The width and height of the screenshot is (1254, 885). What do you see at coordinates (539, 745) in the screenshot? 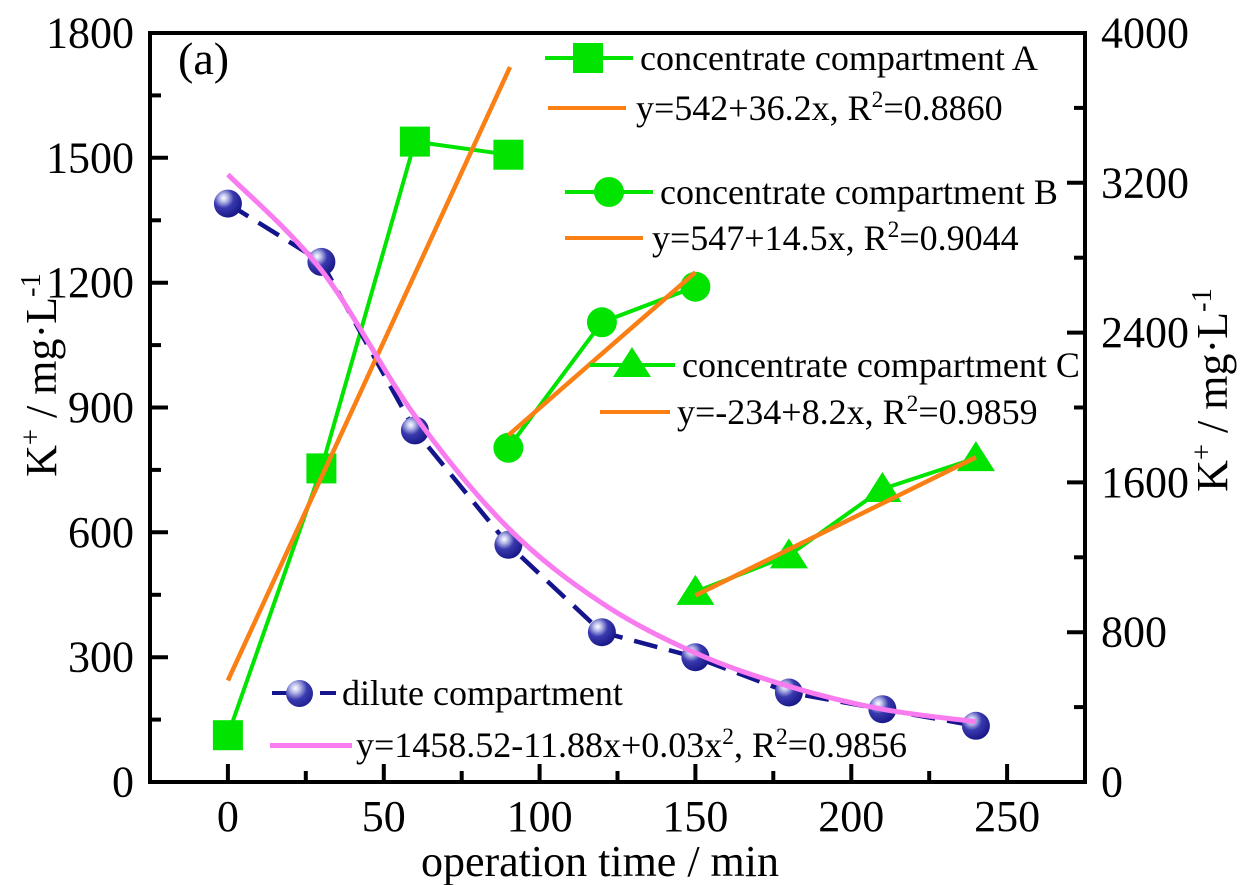
I see `fit-d-eq: y=1458.52-11.88x+0.03x` at bounding box center [539, 745].